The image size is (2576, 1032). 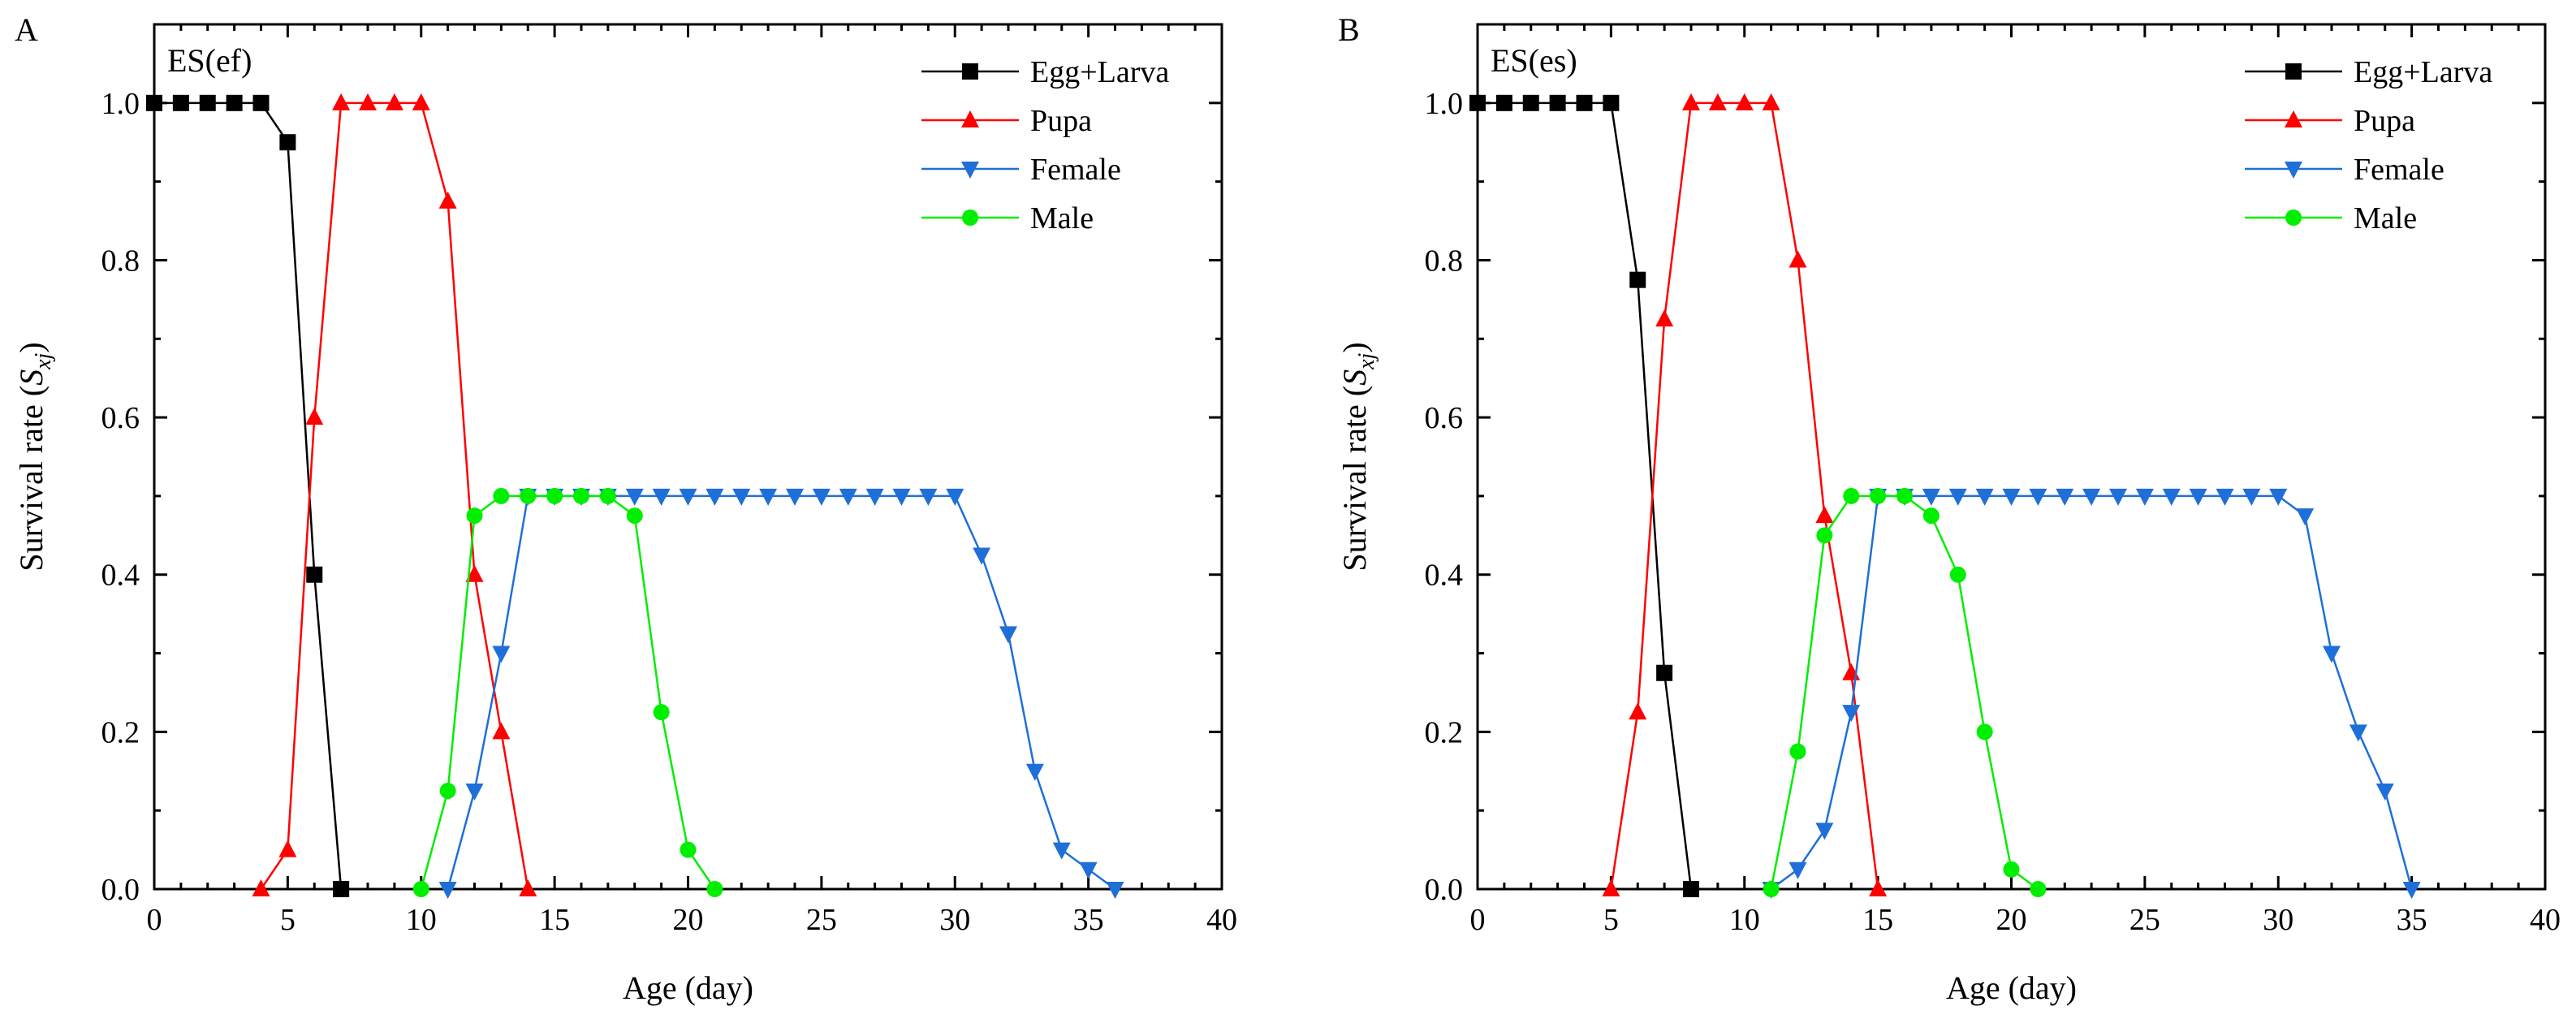 What do you see at coordinates (2278, 920) in the screenshot?
I see `x-tick-label: 30` at bounding box center [2278, 920].